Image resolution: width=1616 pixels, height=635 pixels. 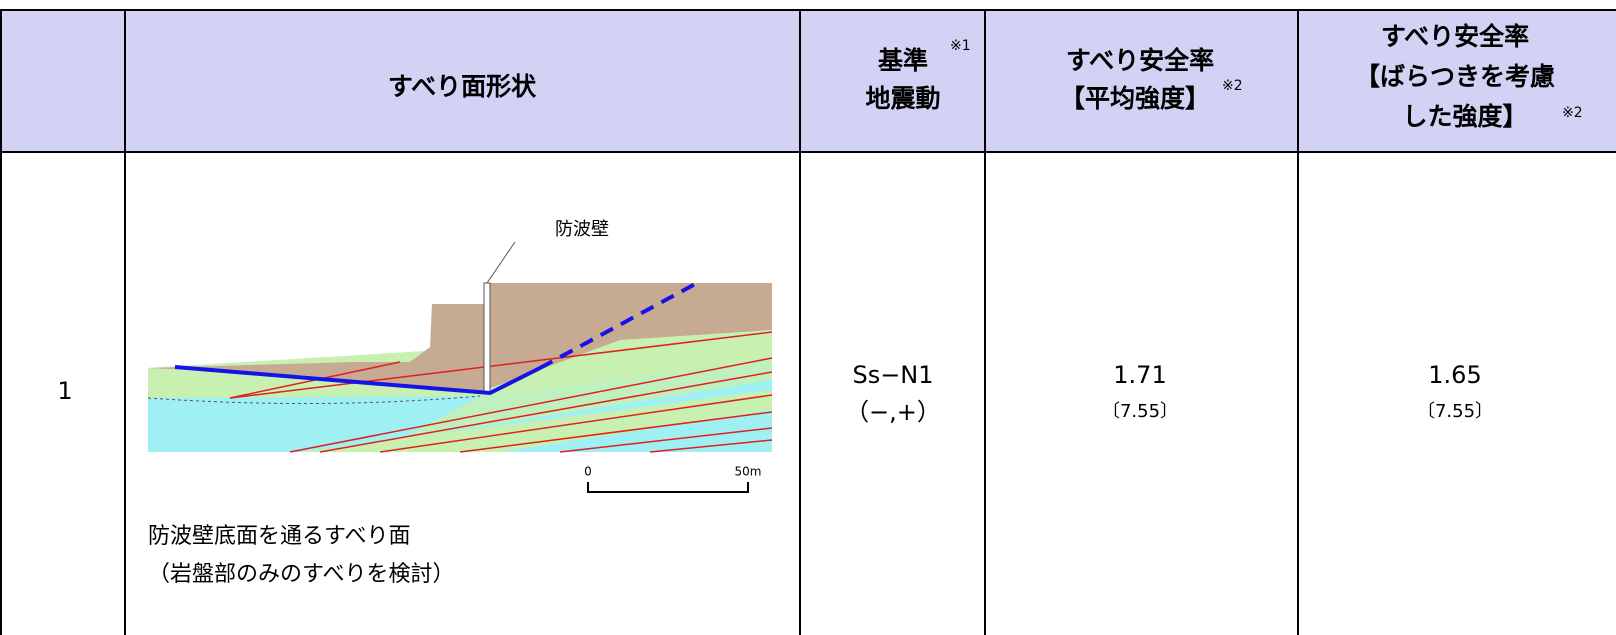 What do you see at coordinates (1139, 375) in the screenshot?
I see `safety-factor: 1.71` at bounding box center [1139, 375].